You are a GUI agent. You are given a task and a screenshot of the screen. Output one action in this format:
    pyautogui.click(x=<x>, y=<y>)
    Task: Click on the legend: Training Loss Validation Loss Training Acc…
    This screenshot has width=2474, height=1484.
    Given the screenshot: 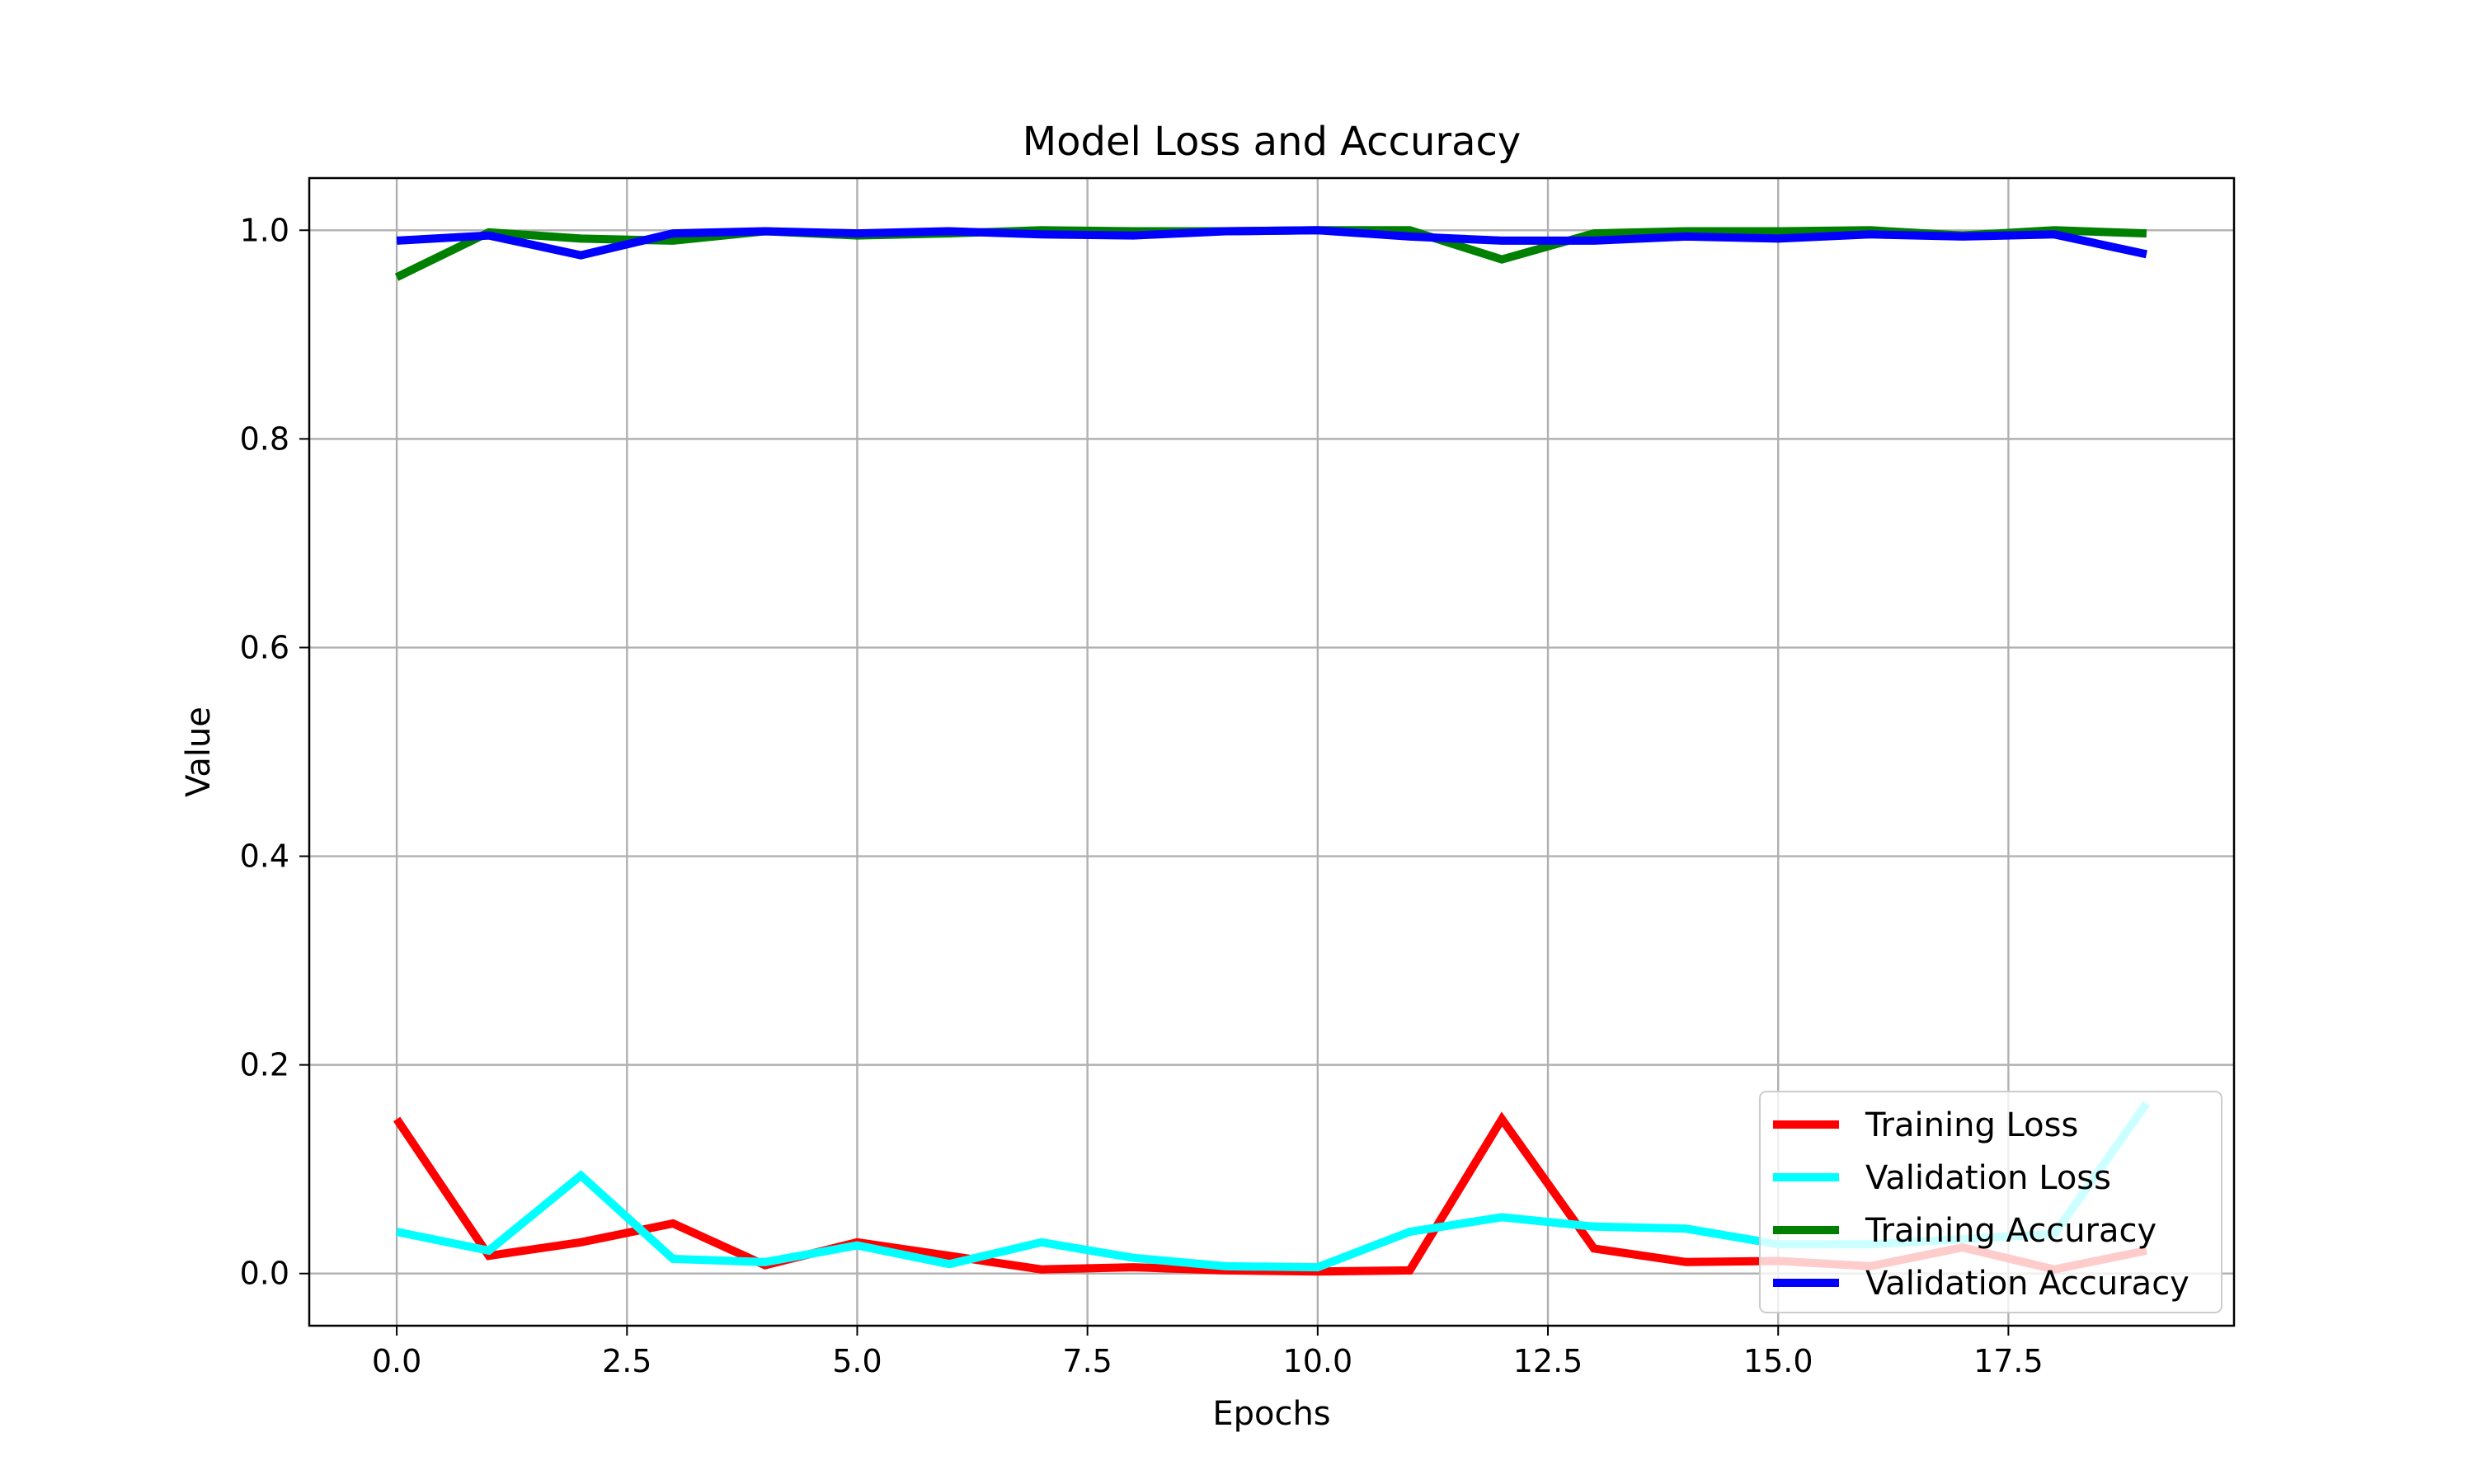 What is the action you would take?
    pyautogui.click(x=1990, y=1202)
    